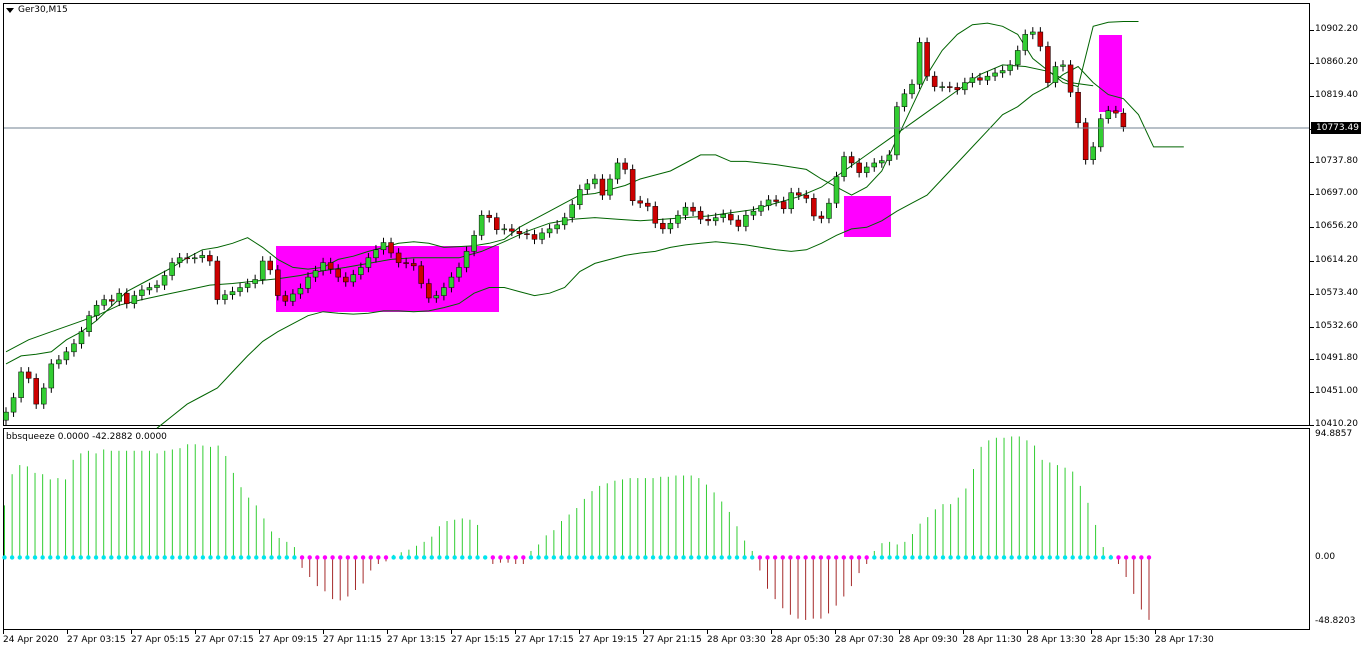  Describe the element at coordinates (1336, 424) in the screenshot. I see `price-tick-label: 10410.20` at that location.